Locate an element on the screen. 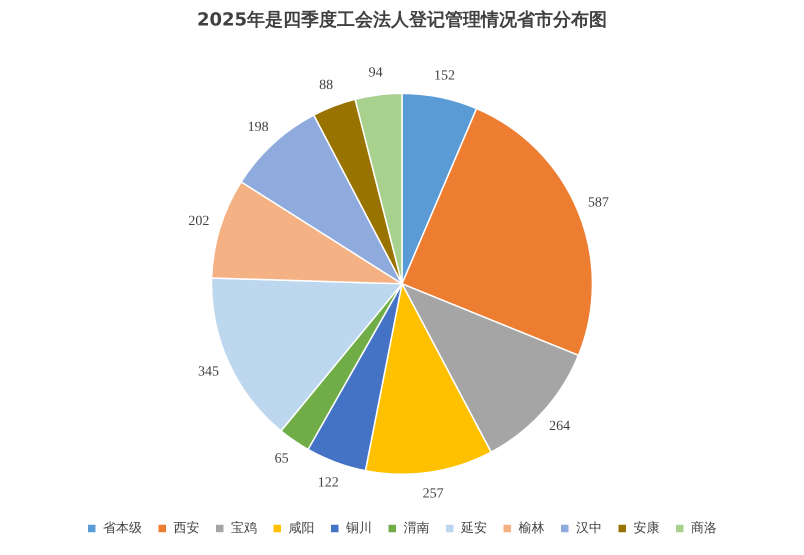 Image resolution: width=804 pixels, height=555 pixels. legend-label: 汉中 is located at coordinates (589, 528).